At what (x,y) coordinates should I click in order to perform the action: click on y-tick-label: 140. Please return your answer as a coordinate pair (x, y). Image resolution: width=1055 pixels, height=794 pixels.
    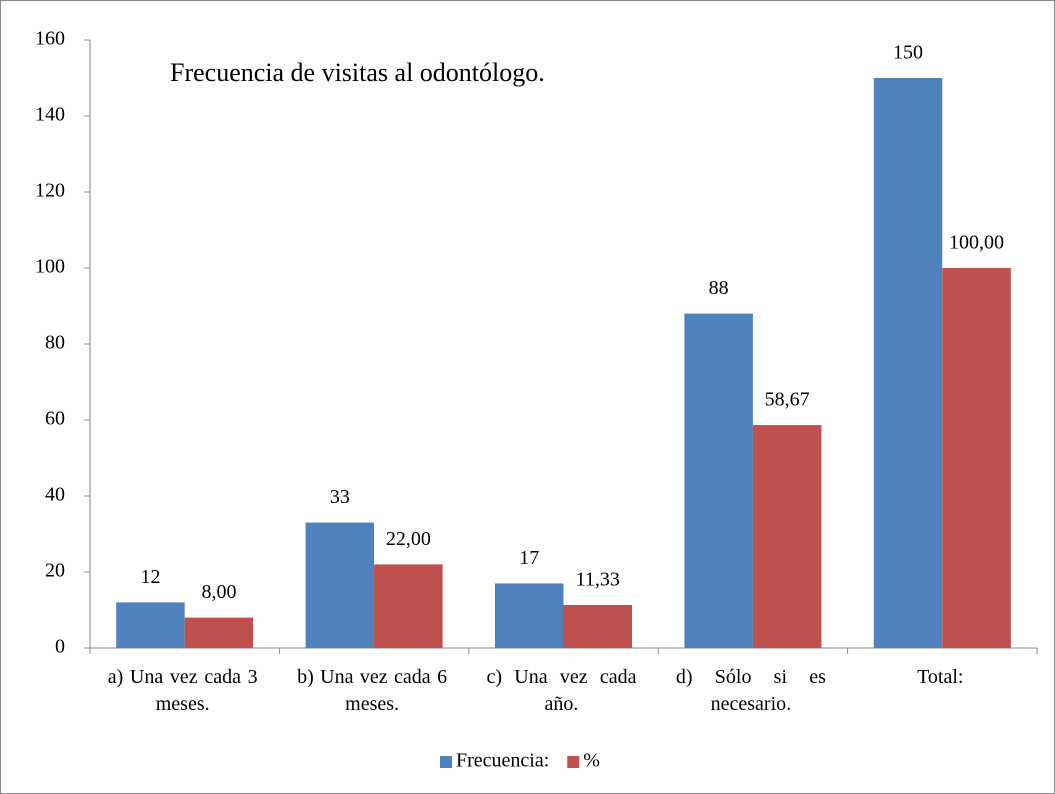
    Looking at the image, I should click on (50, 115).